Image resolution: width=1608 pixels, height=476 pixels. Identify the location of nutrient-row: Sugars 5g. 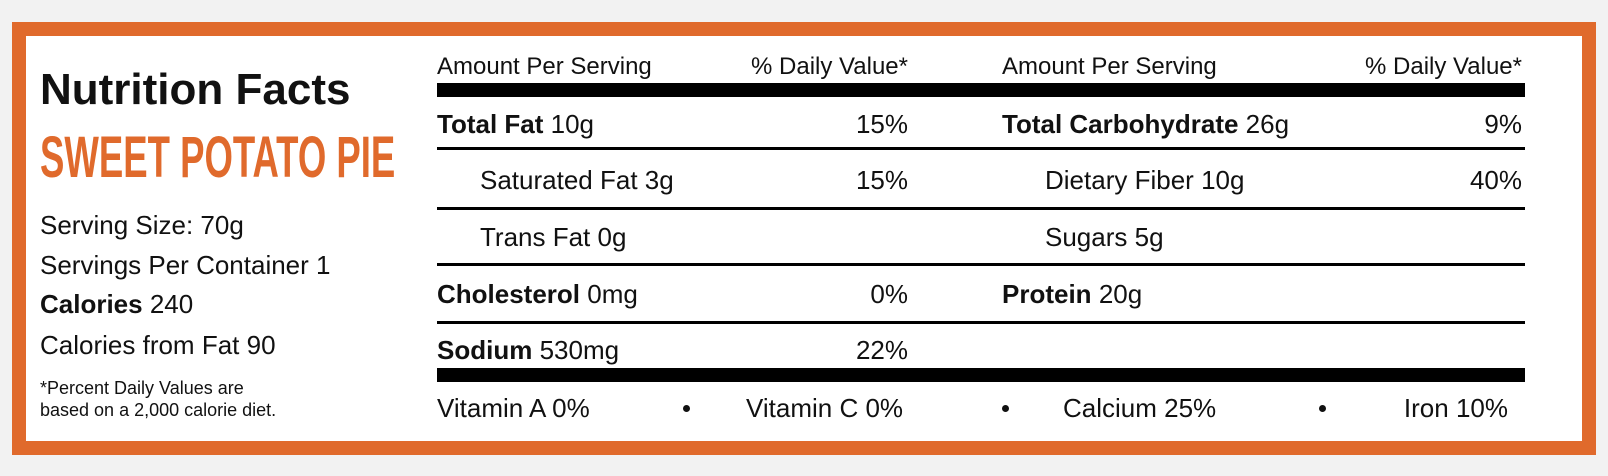
(1104, 237).